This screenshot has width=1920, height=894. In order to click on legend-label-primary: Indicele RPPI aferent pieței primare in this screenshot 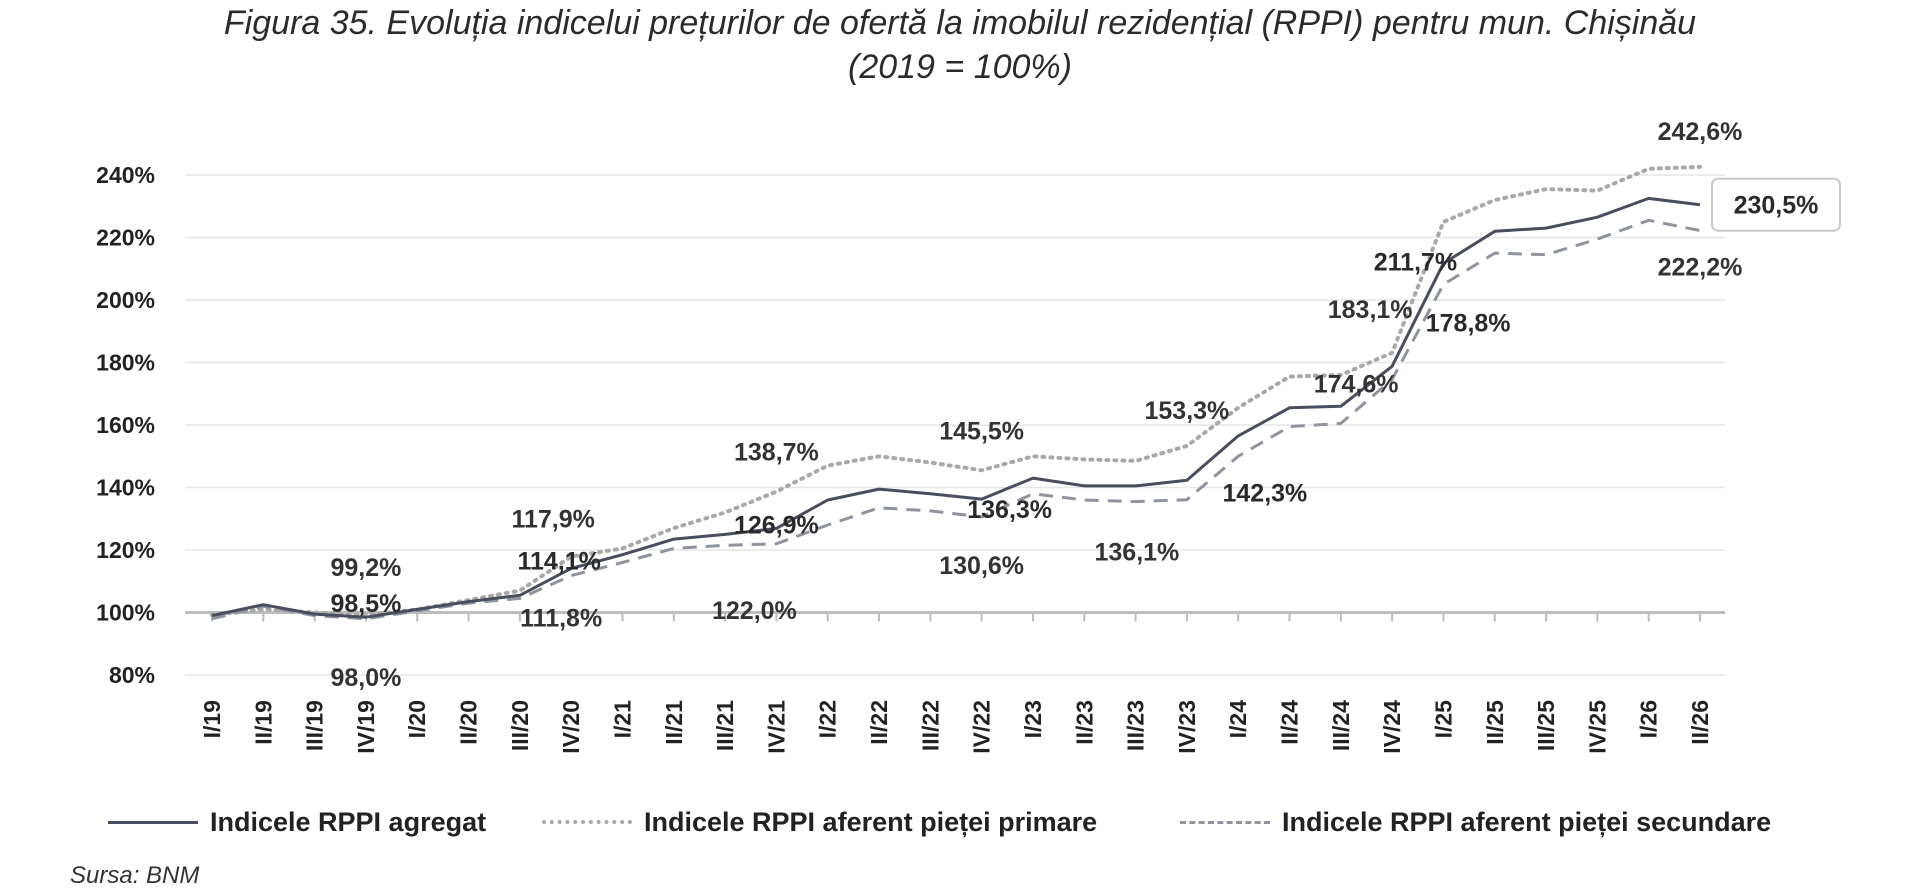, I will do `click(871, 821)`.